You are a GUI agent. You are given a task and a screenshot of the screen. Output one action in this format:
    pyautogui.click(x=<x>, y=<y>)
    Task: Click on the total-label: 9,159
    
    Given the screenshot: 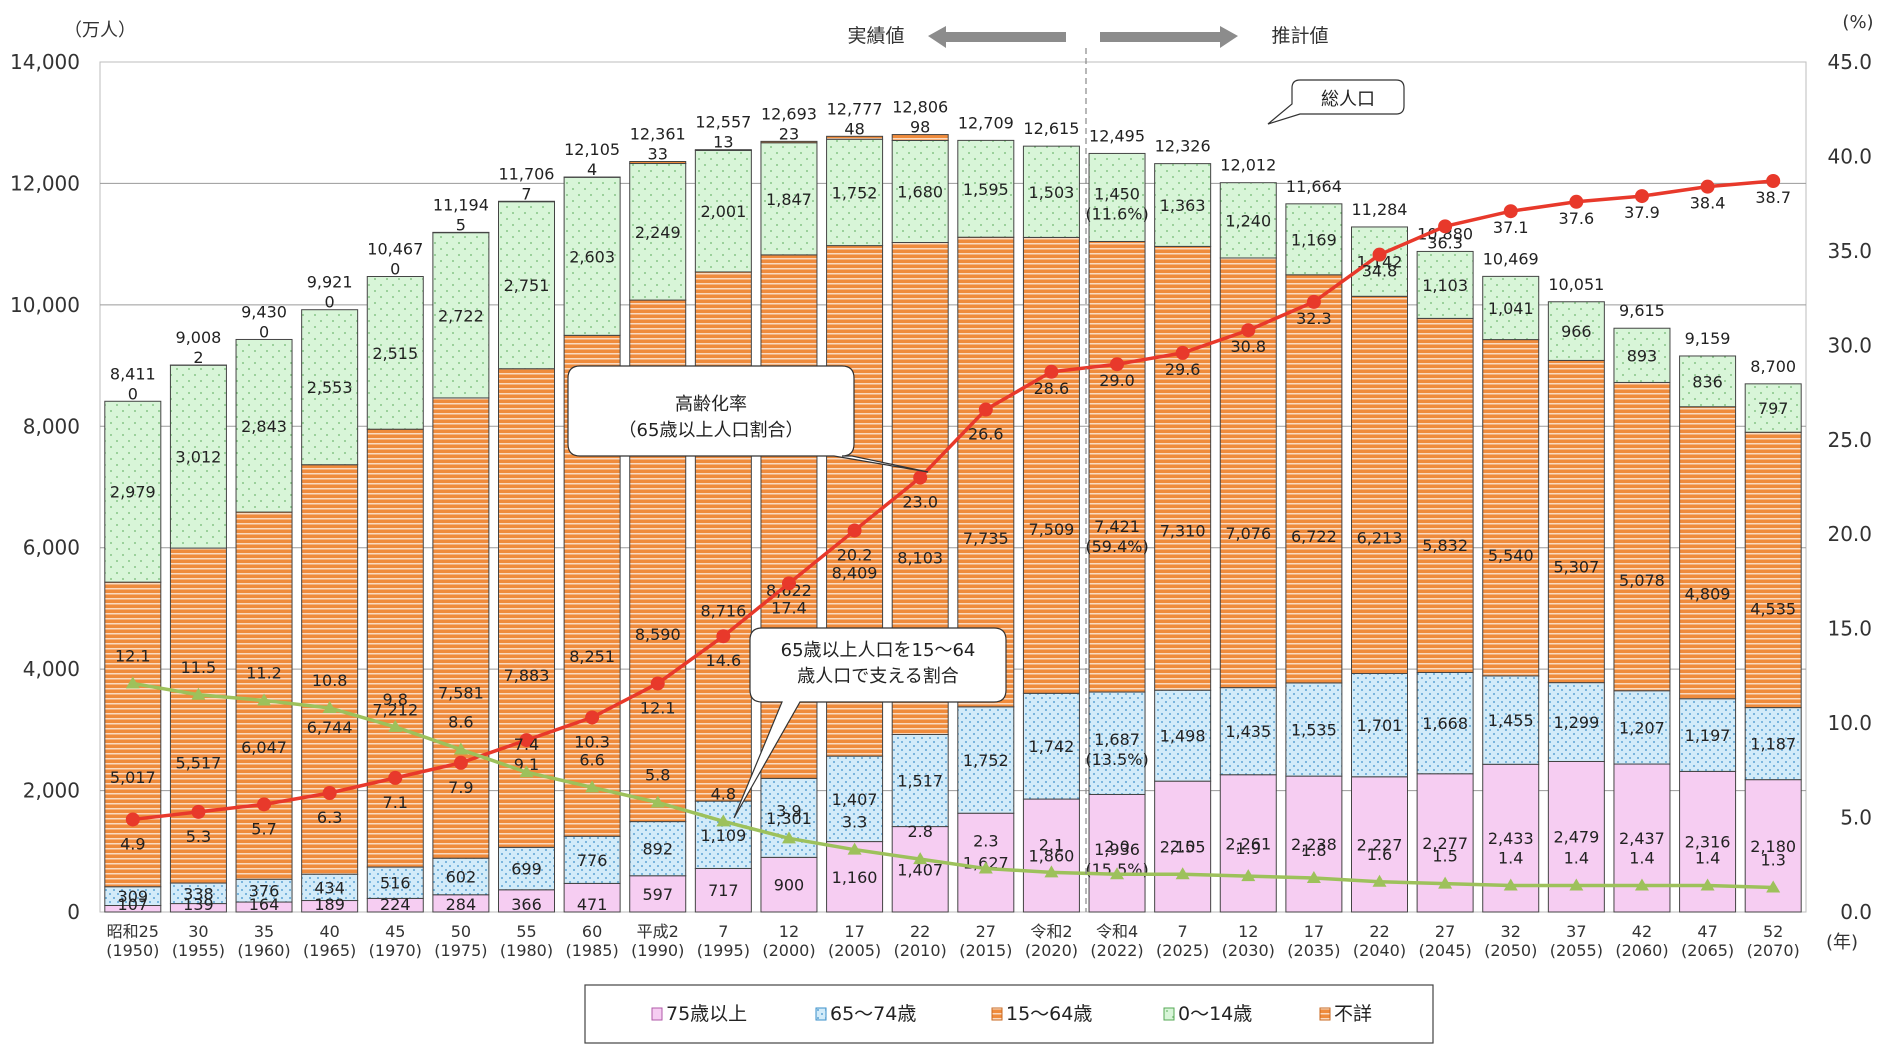 What is the action you would take?
    pyautogui.click(x=1708, y=338)
    